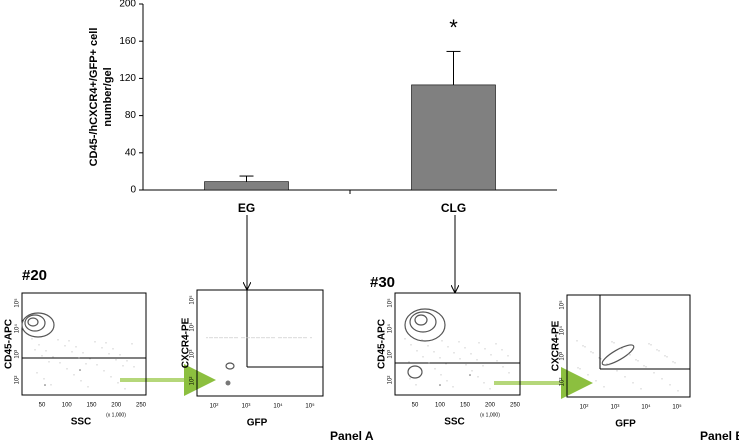 This screenshot has width=739, height=444. What do you see at coordinates (453, 137) in the screenshot?
I see `bar` at bounding box center [453, 137].